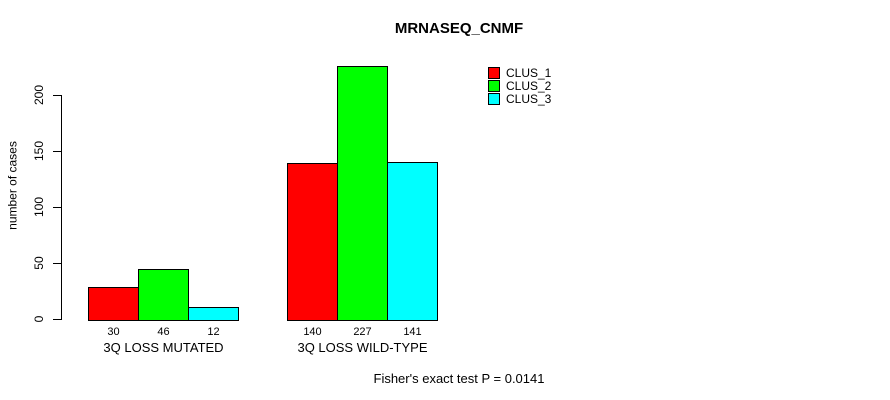  I want to click on bar-clus_2-group1, so click(163, 295).